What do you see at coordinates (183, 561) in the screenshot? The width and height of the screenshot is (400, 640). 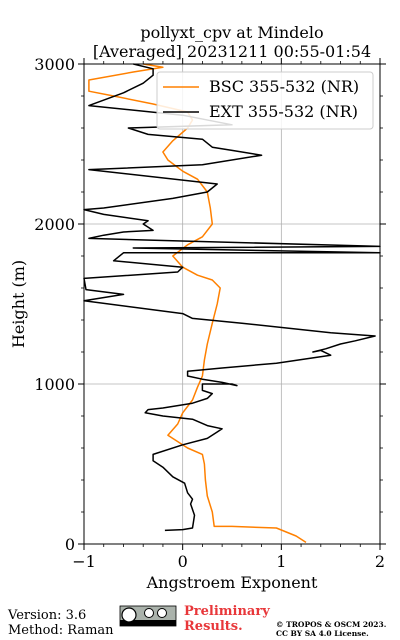 I see `x-tick-label-1: 0` at bounding box center [183, 561].